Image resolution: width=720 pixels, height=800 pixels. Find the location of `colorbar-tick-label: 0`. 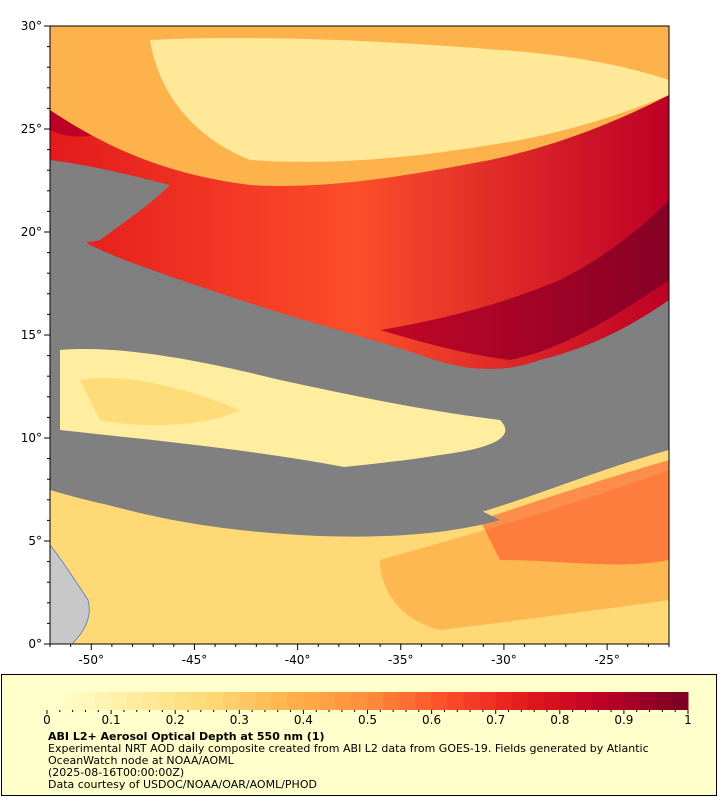

colorbar-tick-label: 0 is located at coordinates (47, 720).